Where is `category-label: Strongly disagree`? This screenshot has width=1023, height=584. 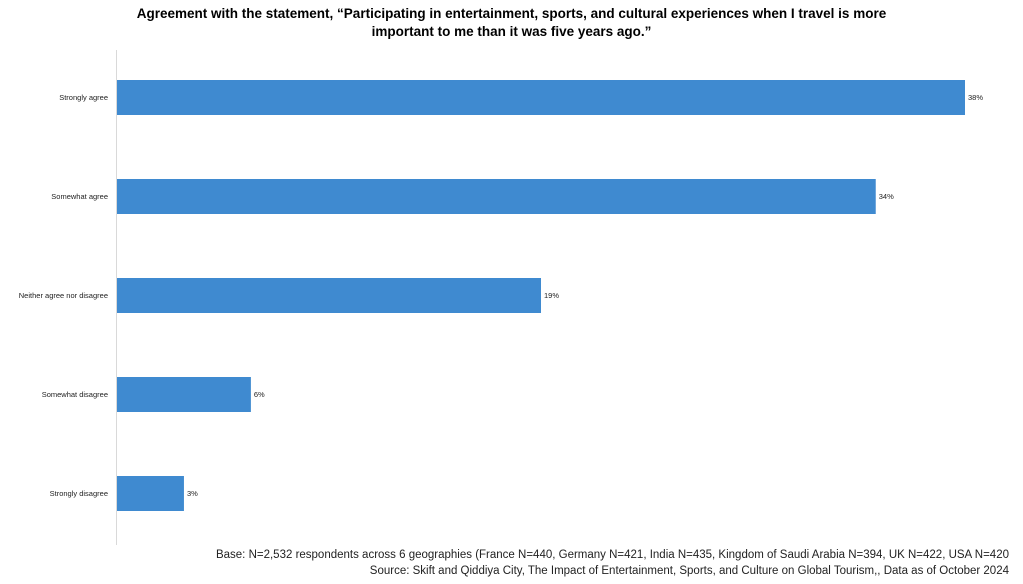 category-label: Strongly disagree is located at coordinates (79, 493).